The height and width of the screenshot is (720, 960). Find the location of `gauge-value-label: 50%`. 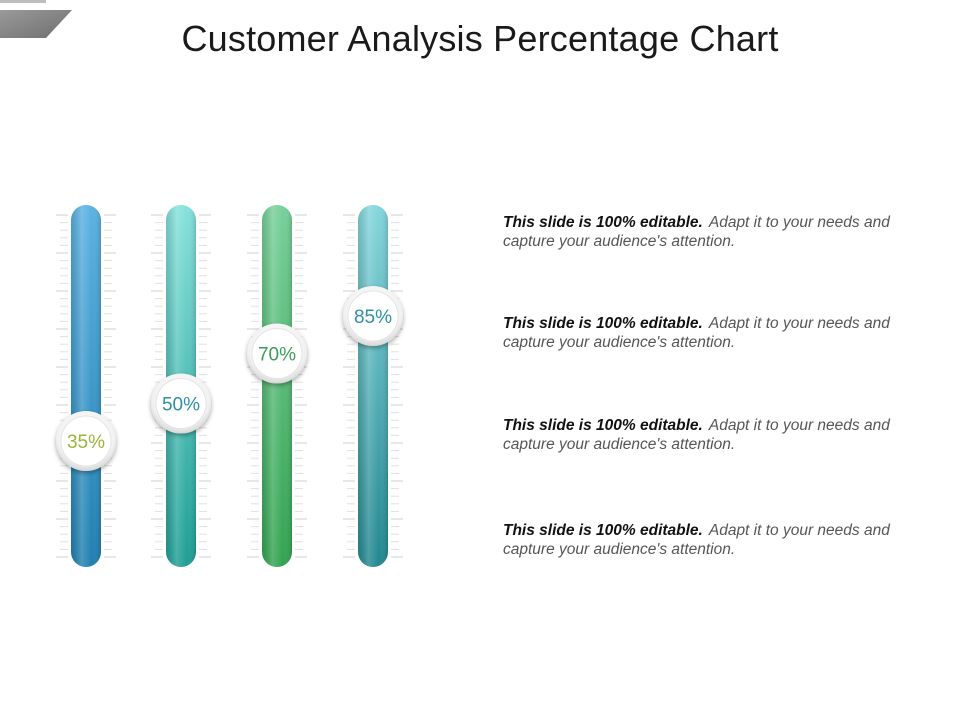

gauge-value-label: 50% is located at coordinates (181, 405).